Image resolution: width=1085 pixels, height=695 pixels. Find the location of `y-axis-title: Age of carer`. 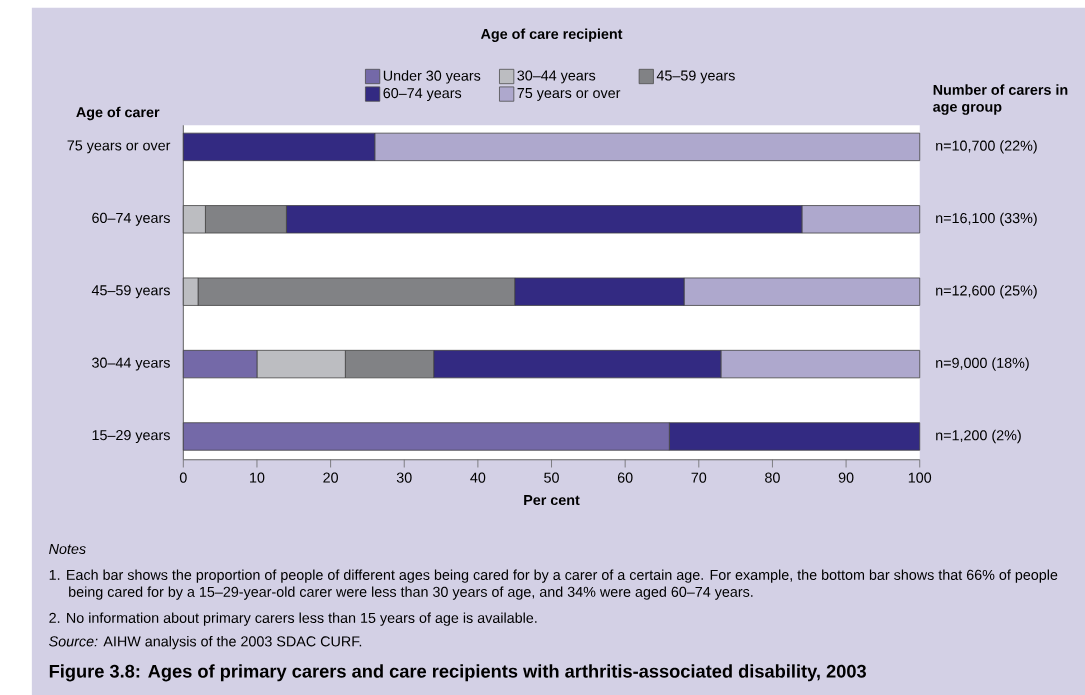

y-axis-title: Age of carer is located at coordinates (118, 113).